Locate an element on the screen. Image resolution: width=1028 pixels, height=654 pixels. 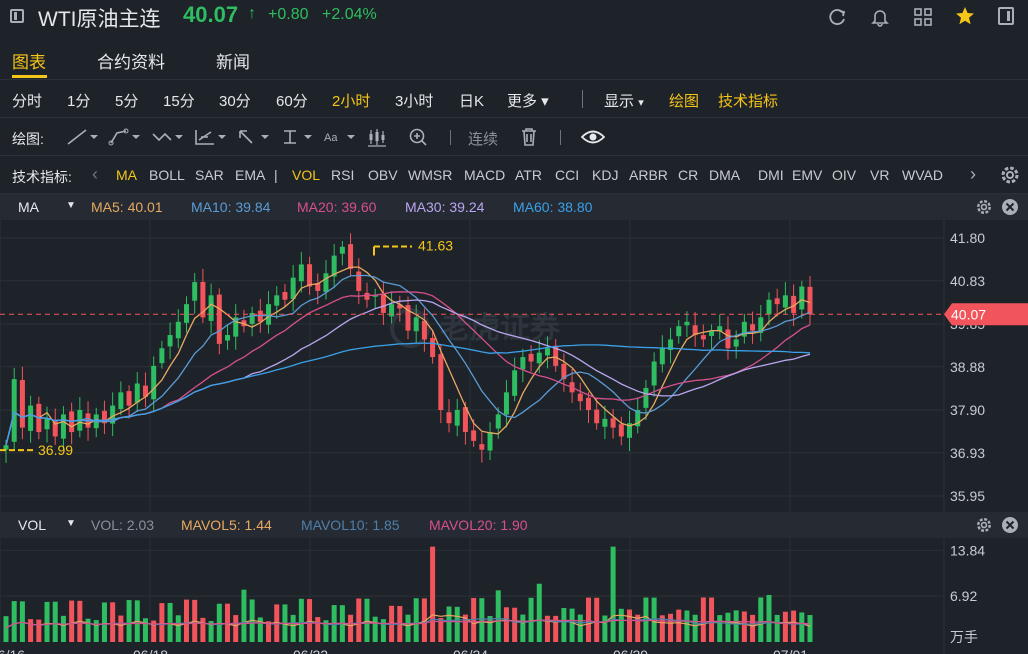
ma-selector: MA is located at coordinates (28, 207).